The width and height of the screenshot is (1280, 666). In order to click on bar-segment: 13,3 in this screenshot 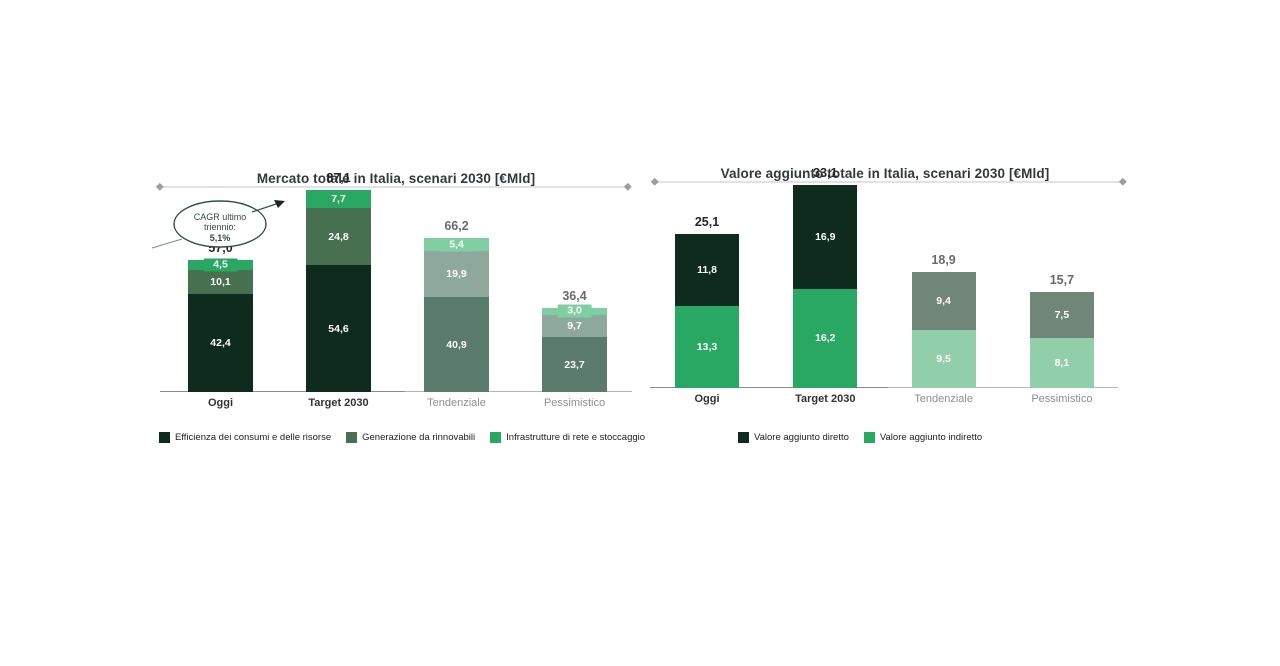, I will do `click(707, 347)`.